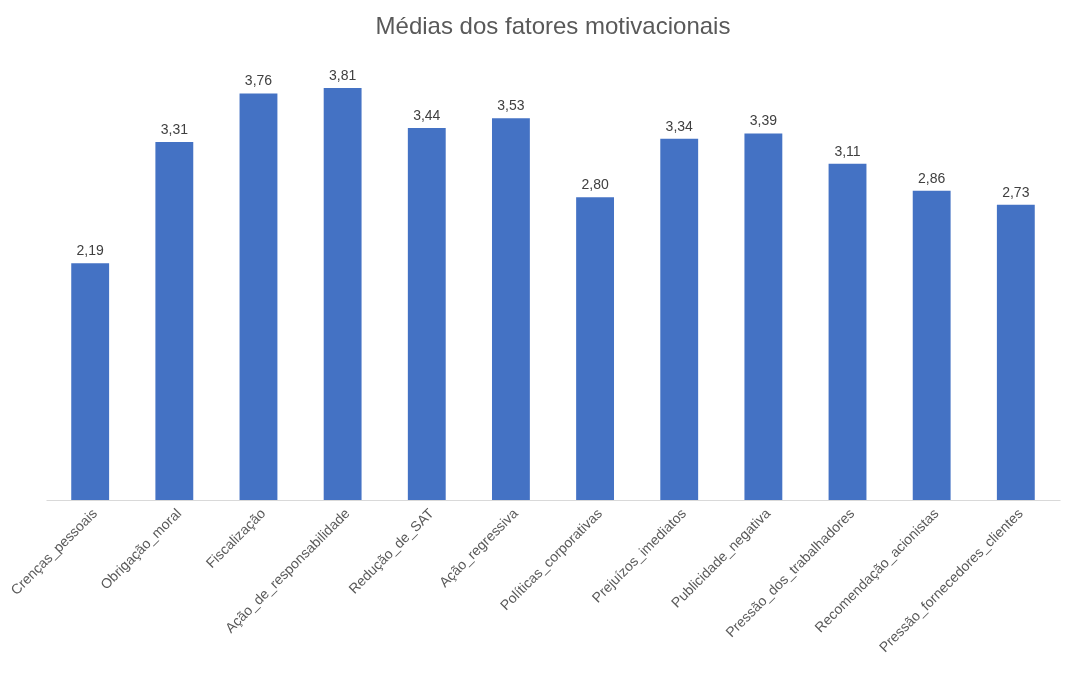 The image size is (1091, 684). What do you see at coordinates (258, 80) in the screenshot?
I see `data-label: 3,76` at bounding box center [258, 80].